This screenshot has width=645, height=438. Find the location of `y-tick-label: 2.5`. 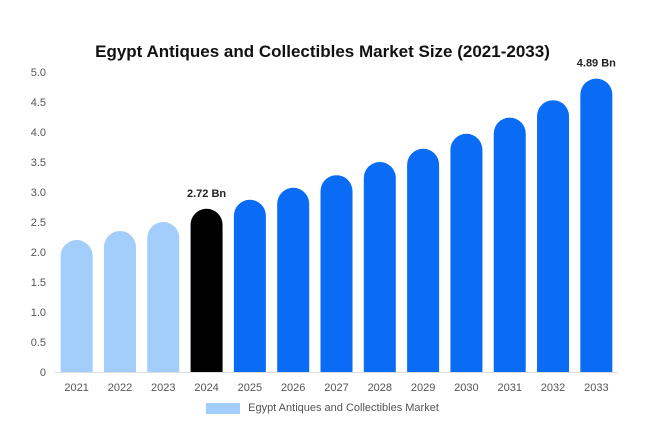

y-tick-label: 2.5 is located at coordinates (38, 223).